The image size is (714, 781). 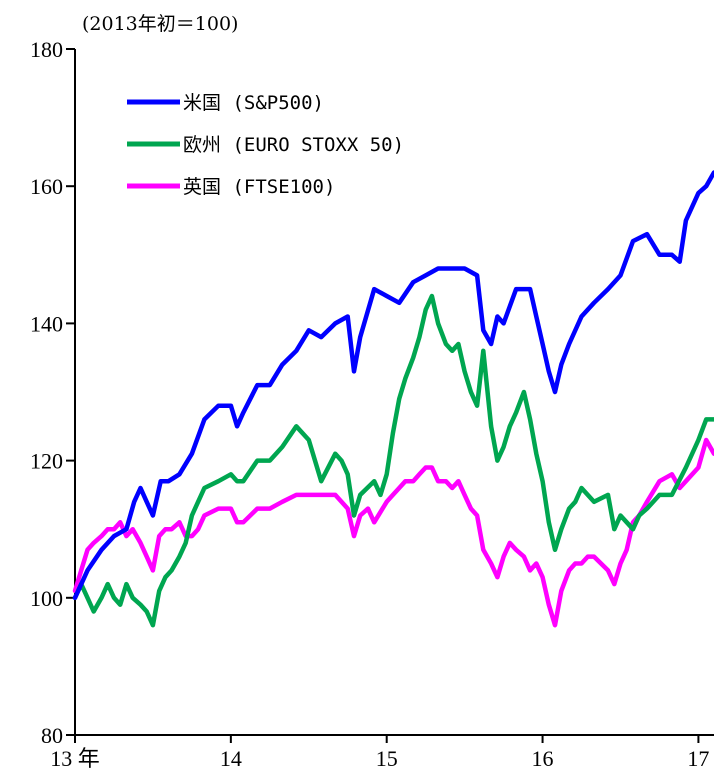 I want to click on y-tick-label: 100, so click(x=46, y=598).